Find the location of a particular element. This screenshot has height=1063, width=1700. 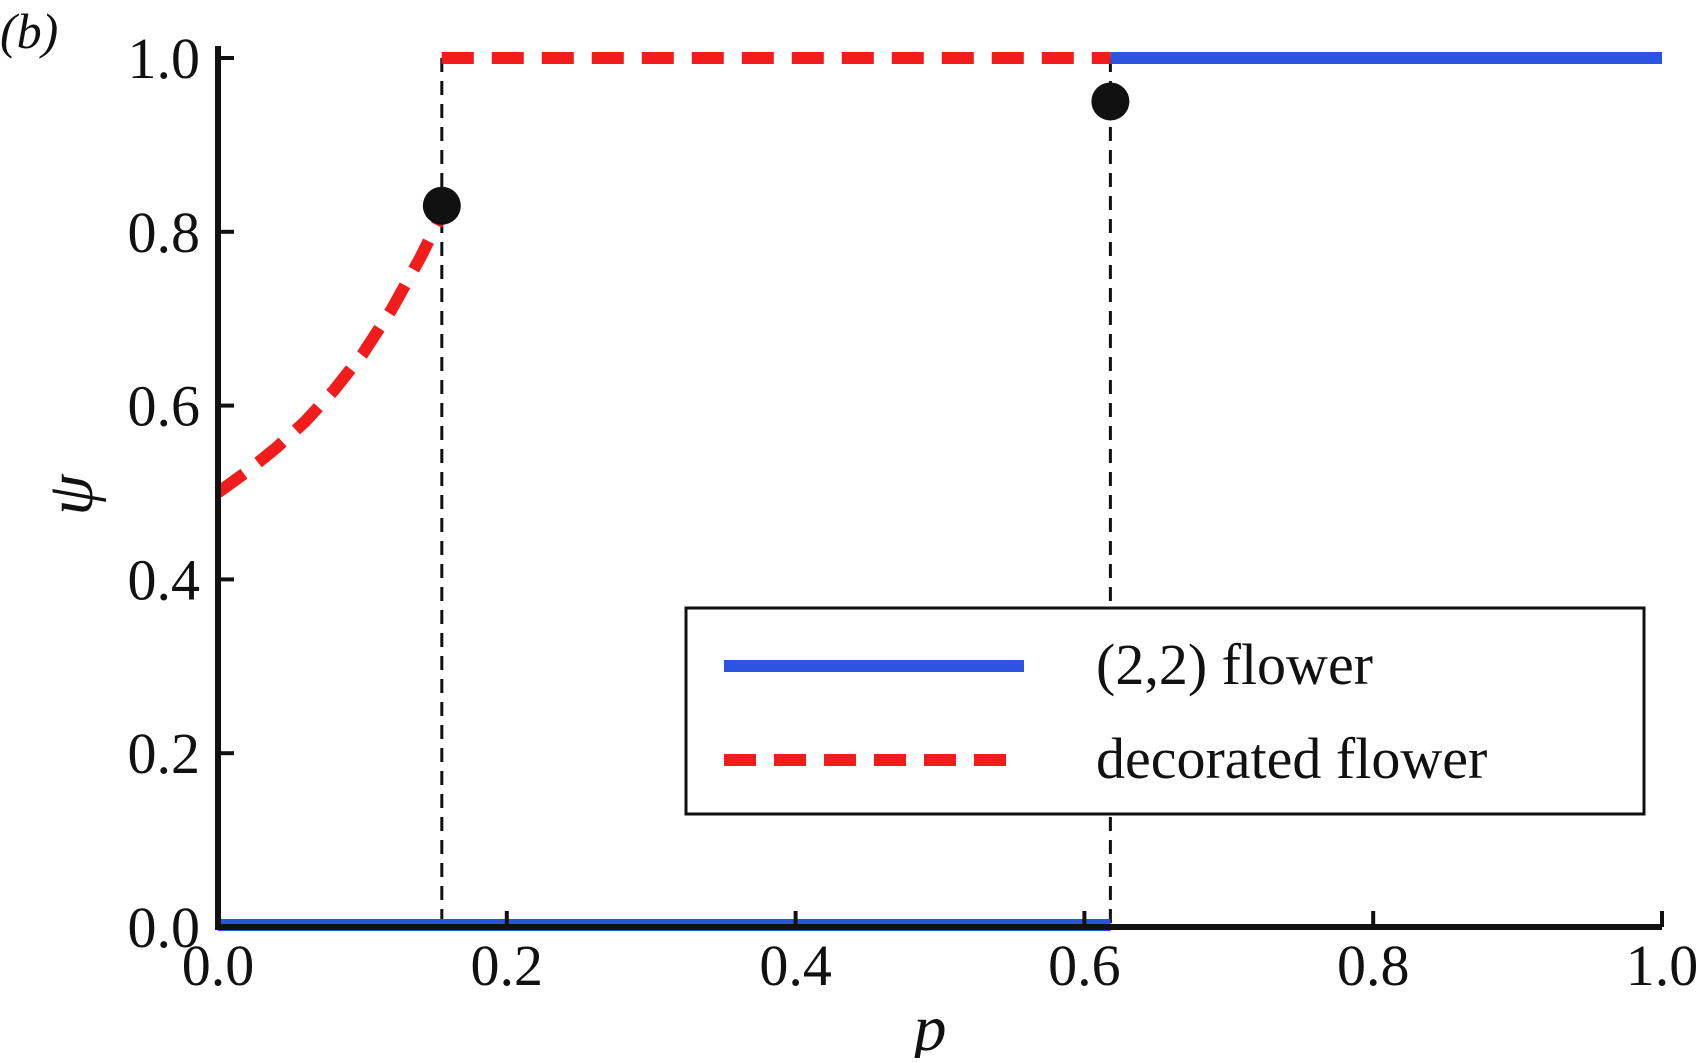

y-tick-label-4: 0.8 is located at coordinates (164, 232).